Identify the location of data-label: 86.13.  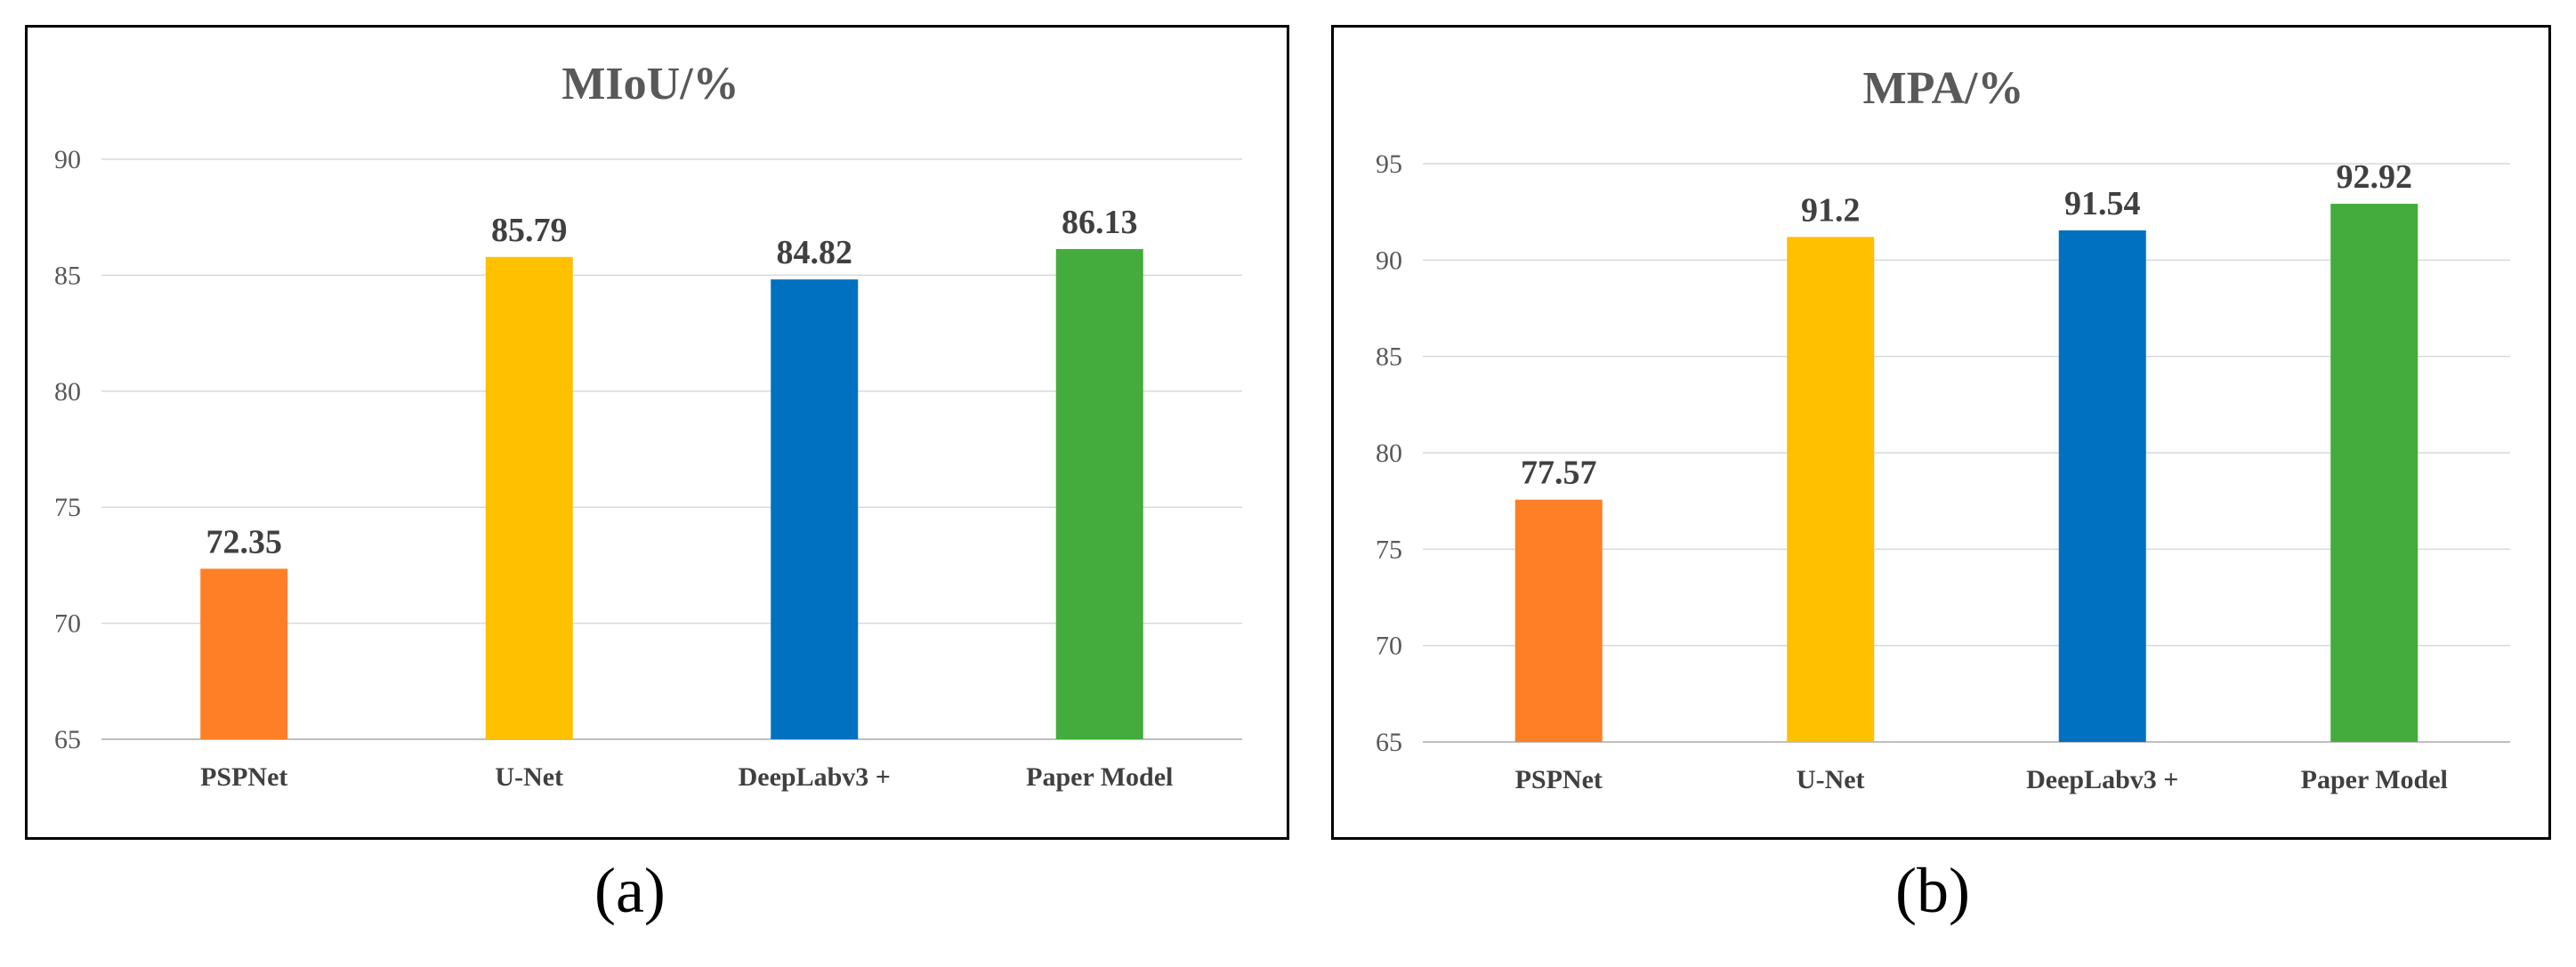
(1100, 222).